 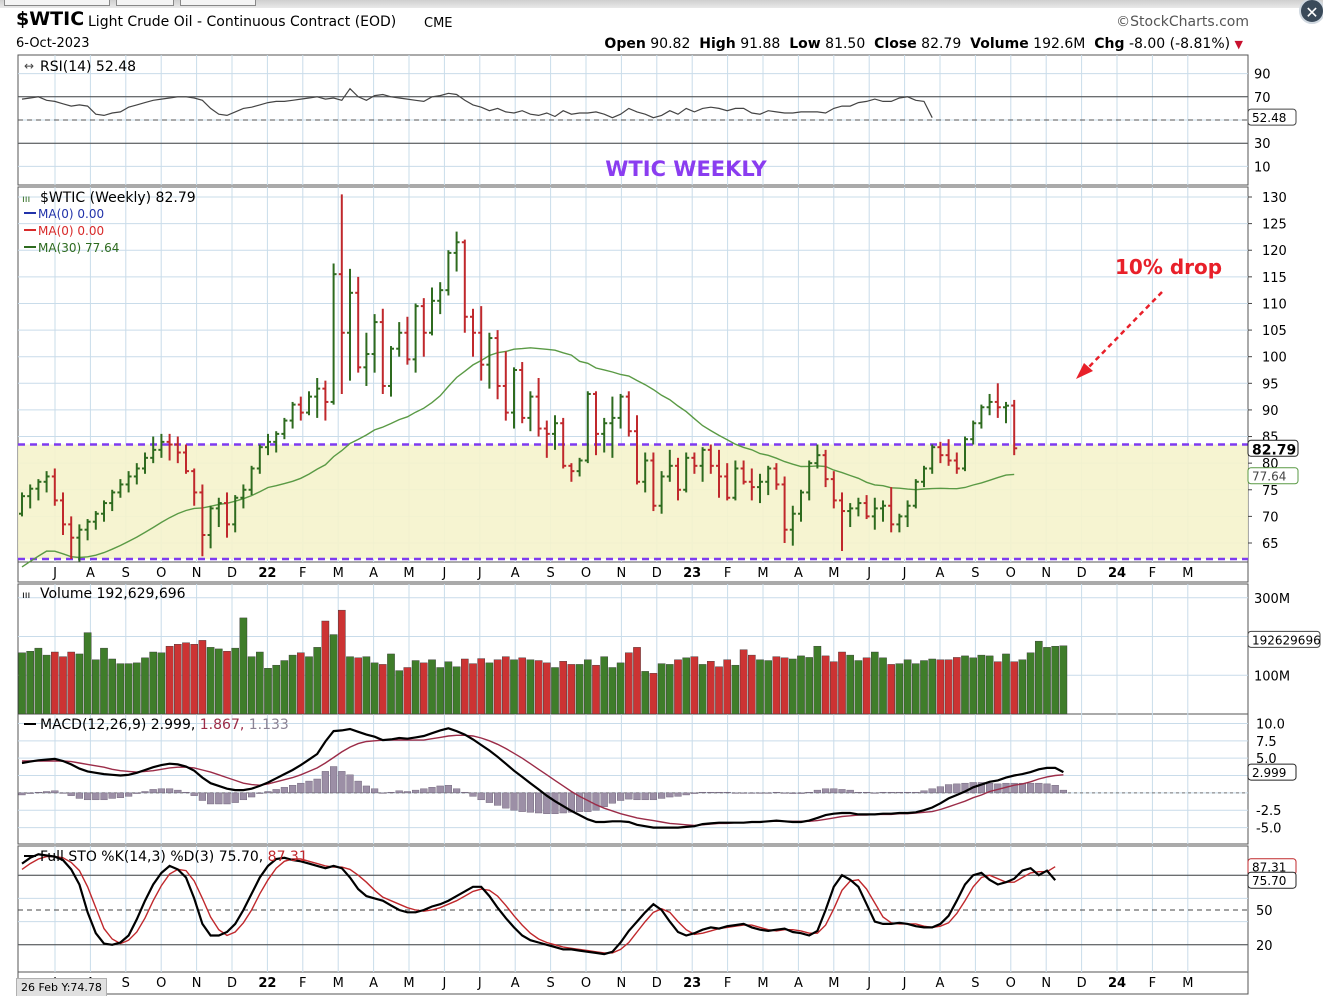 What do you see at coordinates (1311, 12) in the screenshot?
I see `close-icon: ✕` at bounding box center [1311, 12].